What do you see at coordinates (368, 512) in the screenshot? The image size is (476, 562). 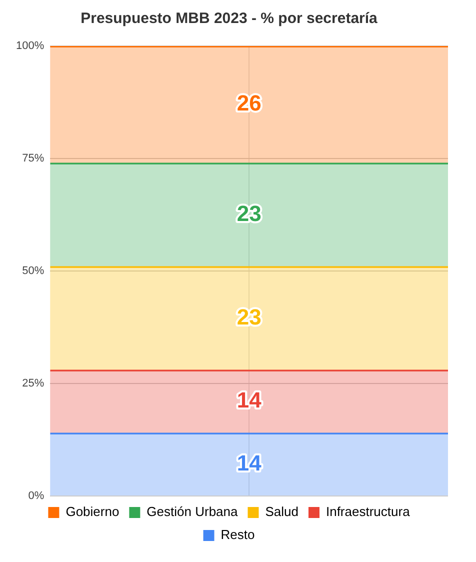 I see `legend-label: Infraestructura` at bounding box center [368, 512].